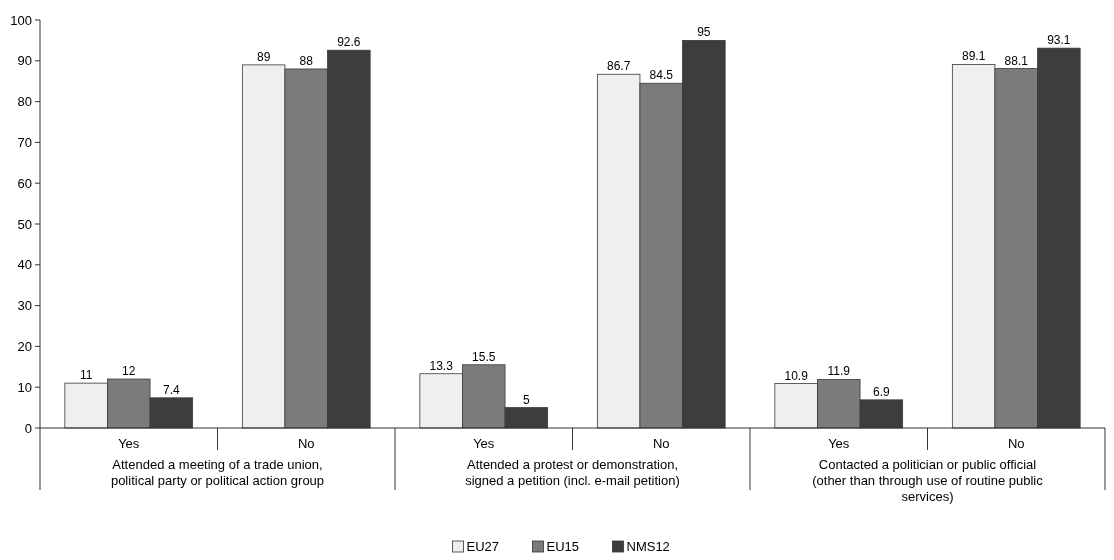 The image size is (1114, 560). I want to click on data-label: 15.5, so click(484, 356).